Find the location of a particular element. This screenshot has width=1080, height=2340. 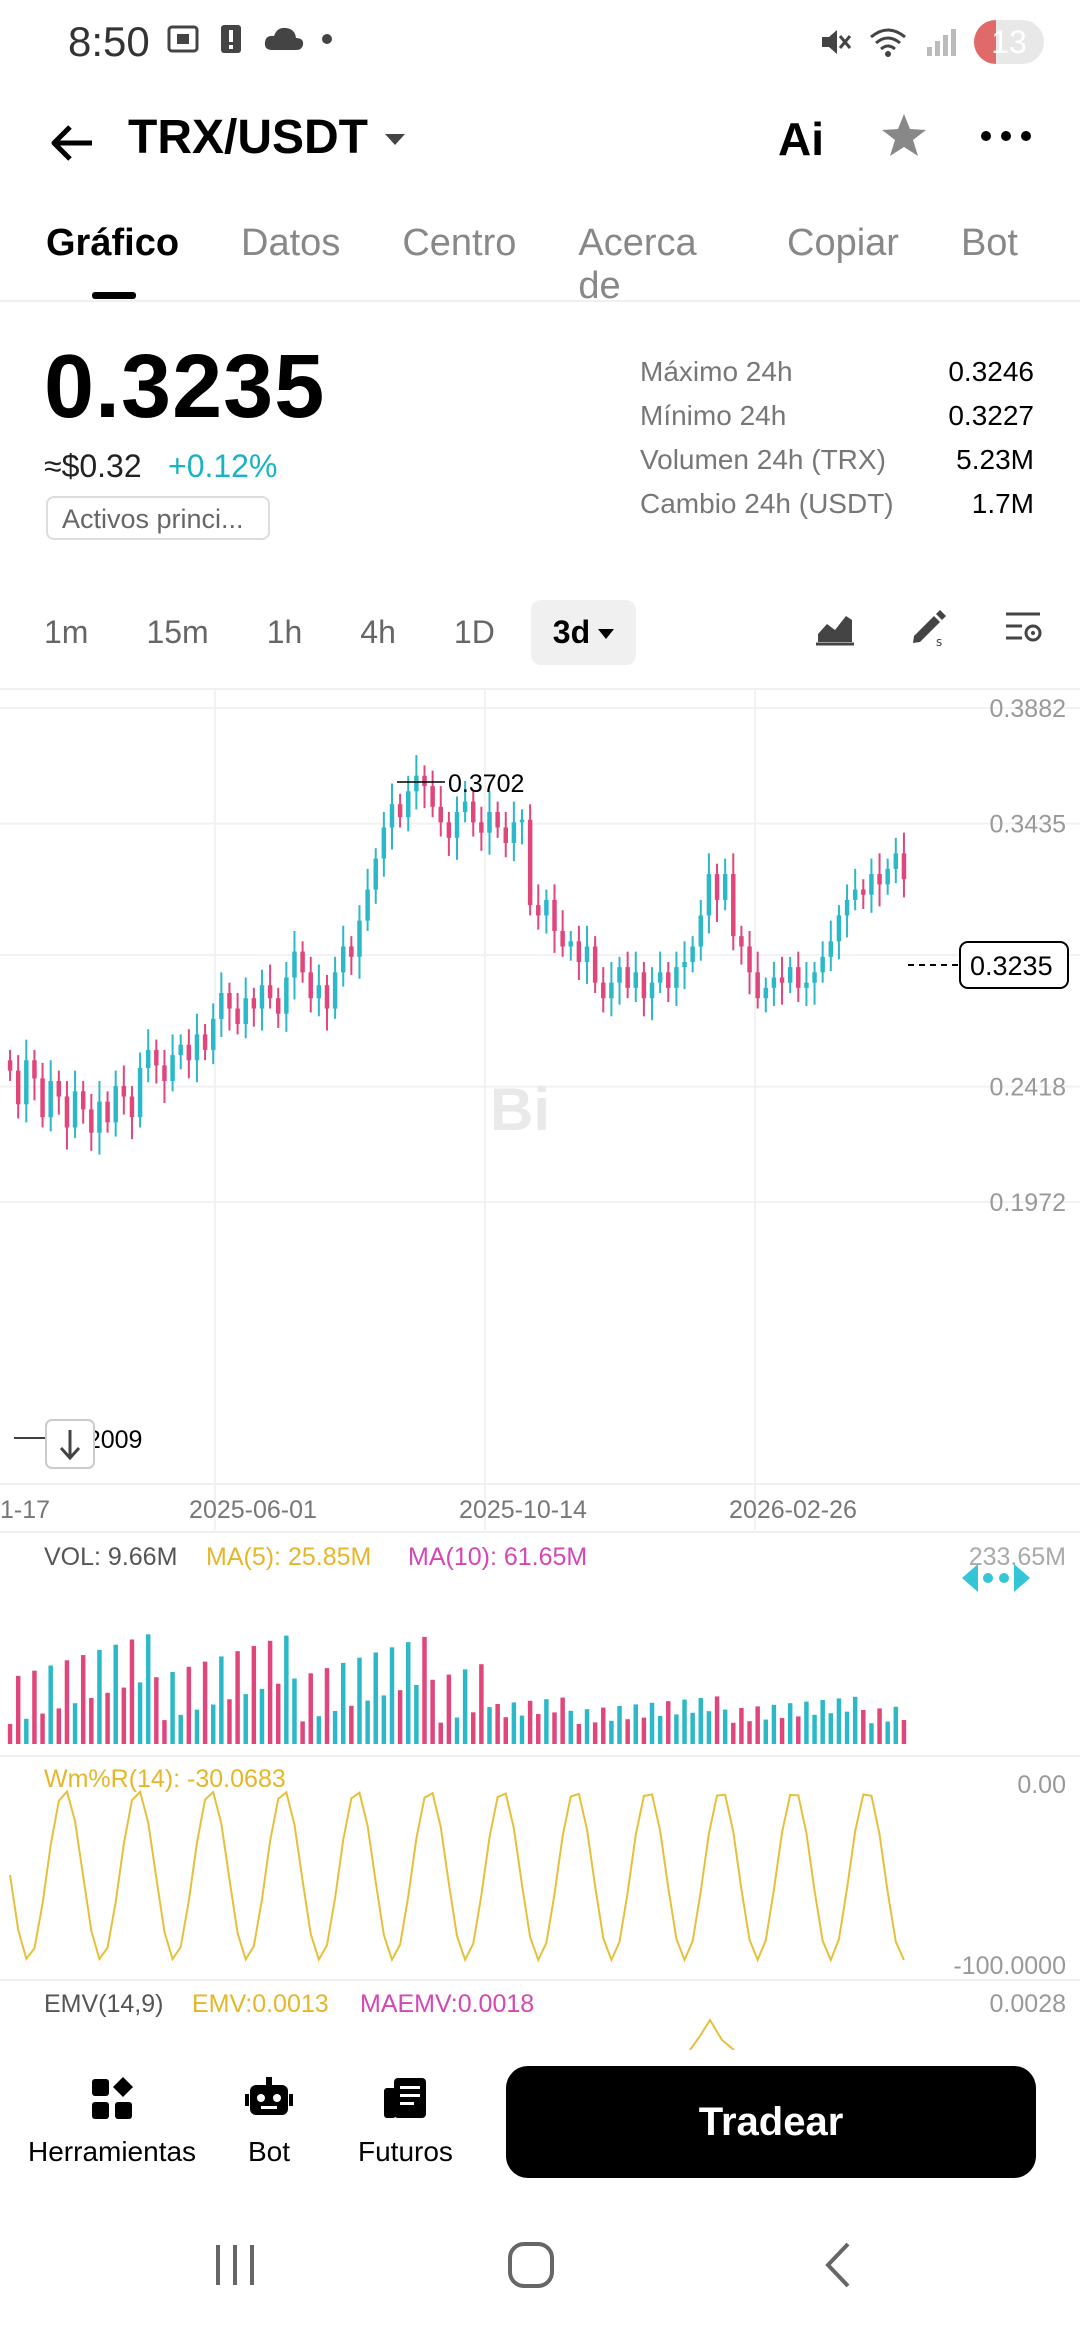

interval-1m: 1m is located at coordinates (66, 631).